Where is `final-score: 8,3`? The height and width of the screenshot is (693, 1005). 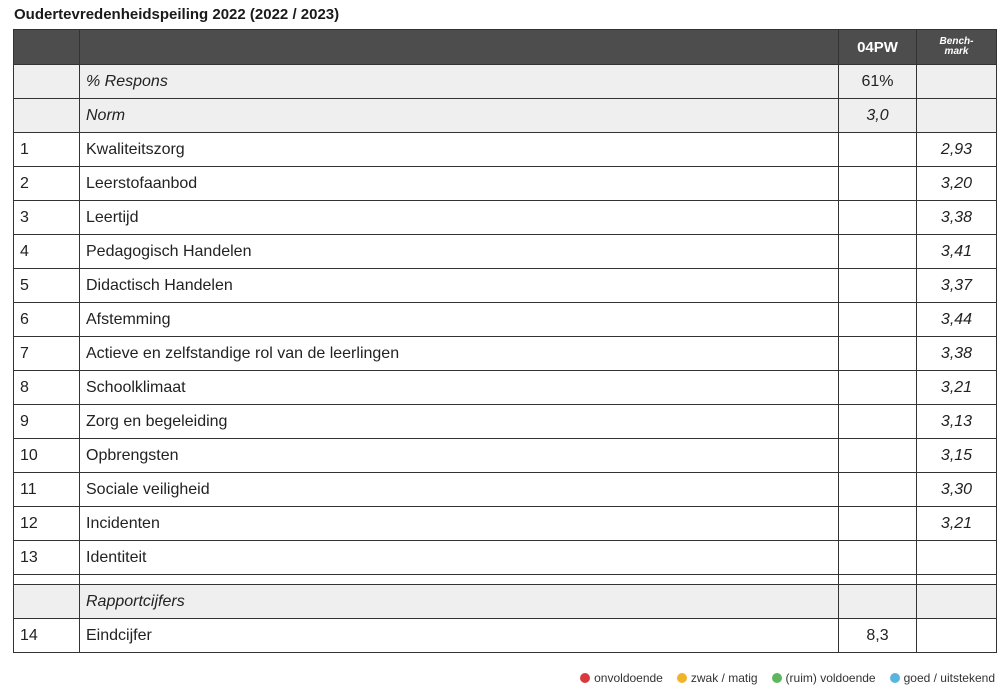 final-score: 8,3 is located at coordinates (877, 635).